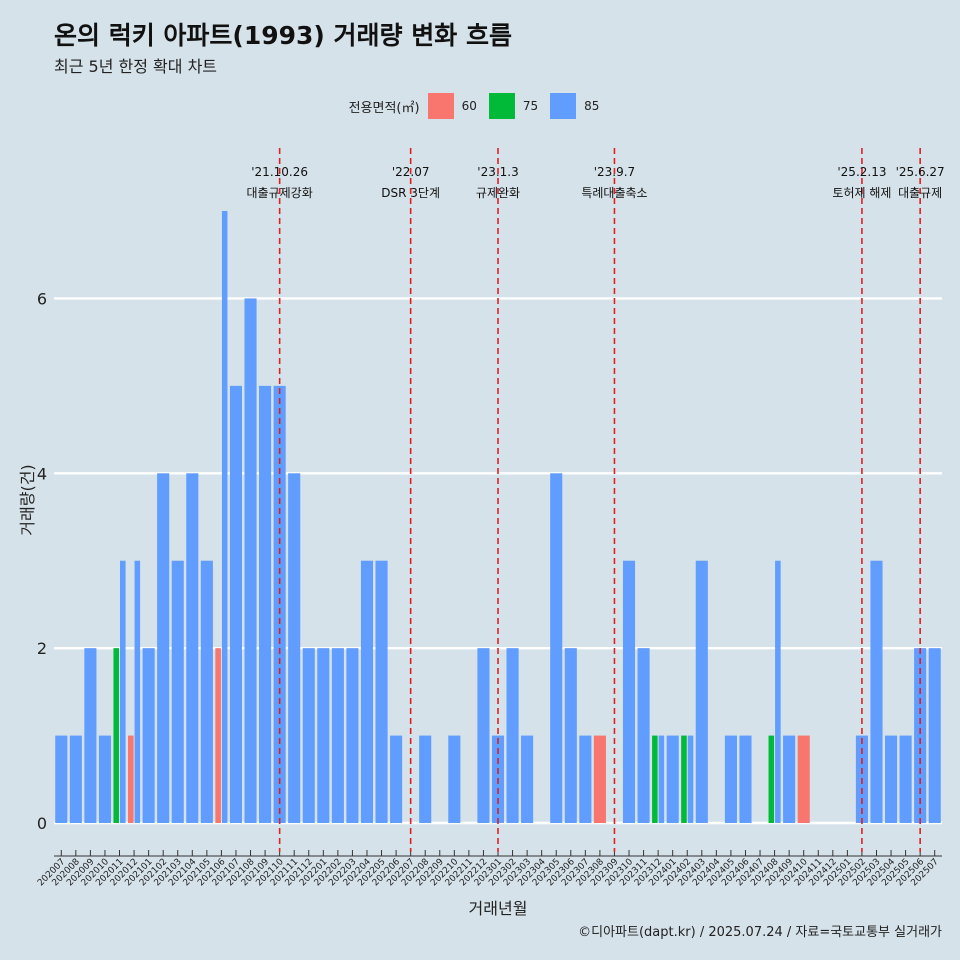  Describe the element at coordinates (283, 35) in the screenshot. I see `chart-title: 온의 럭키 아파트(1993) 거래량 변화 흐름` at that location.